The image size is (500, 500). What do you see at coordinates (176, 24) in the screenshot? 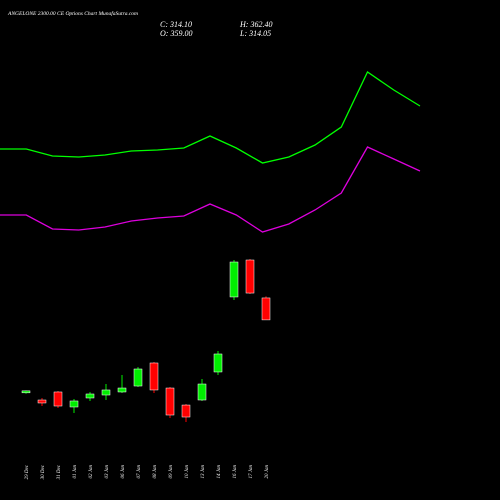
I see `header-close: C: 314.10` at bounding box center [176, 24].